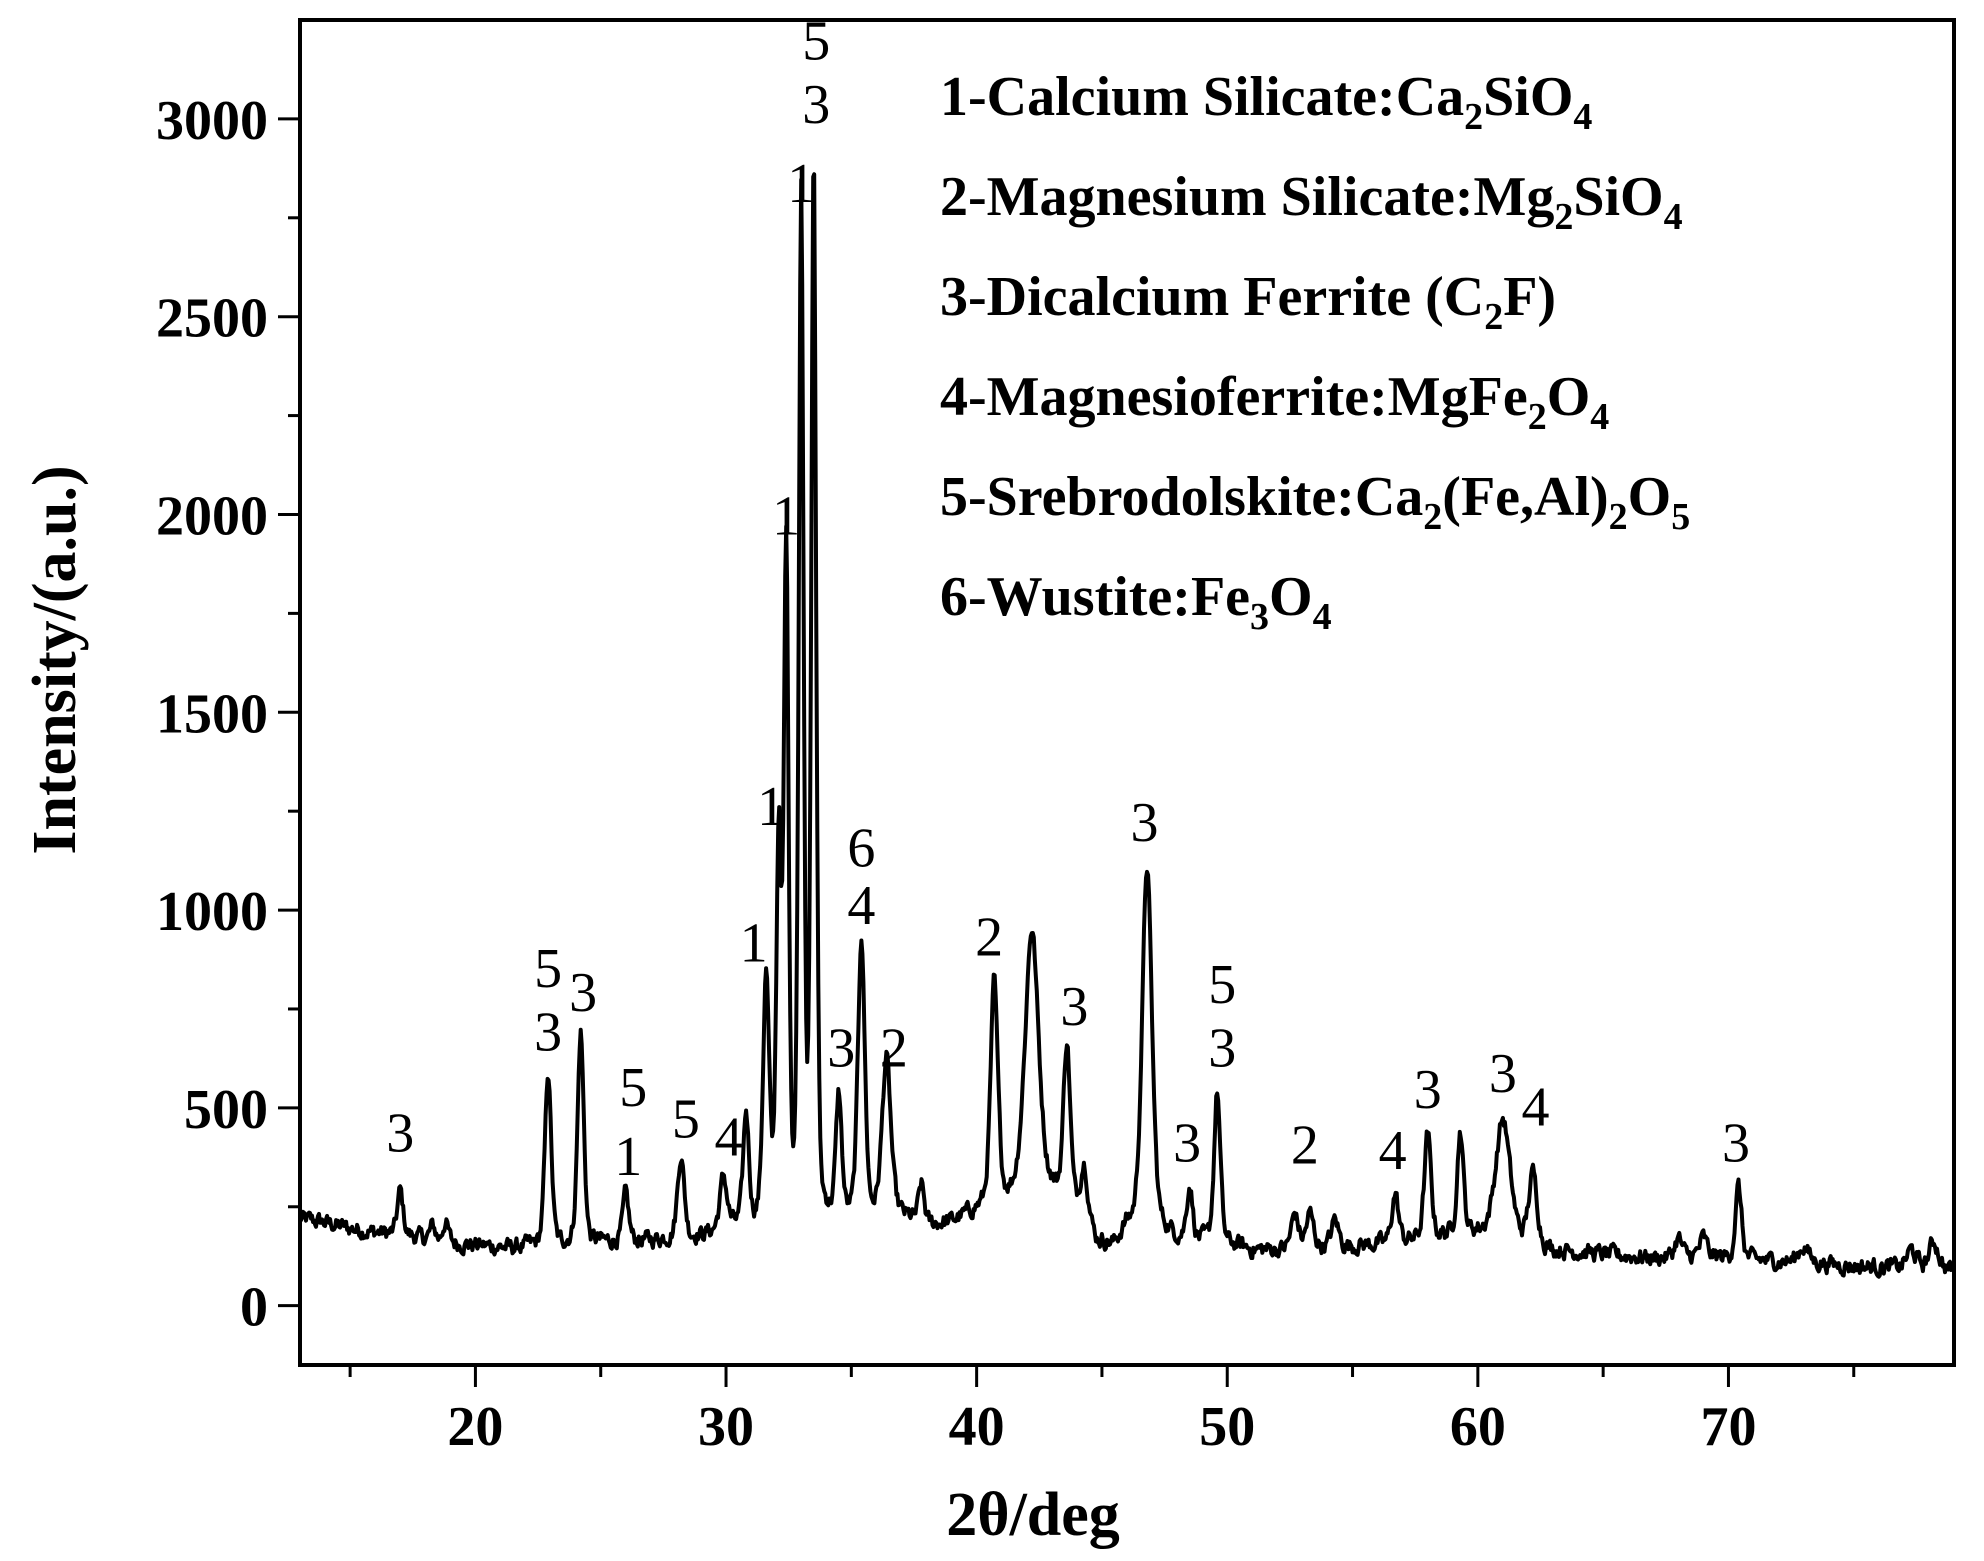 Image resolution: width=1984 pixels, height=1561 pixels. I want to click on legend-entry-name: 5-Srebrodolskite:, so click(1147, 497).